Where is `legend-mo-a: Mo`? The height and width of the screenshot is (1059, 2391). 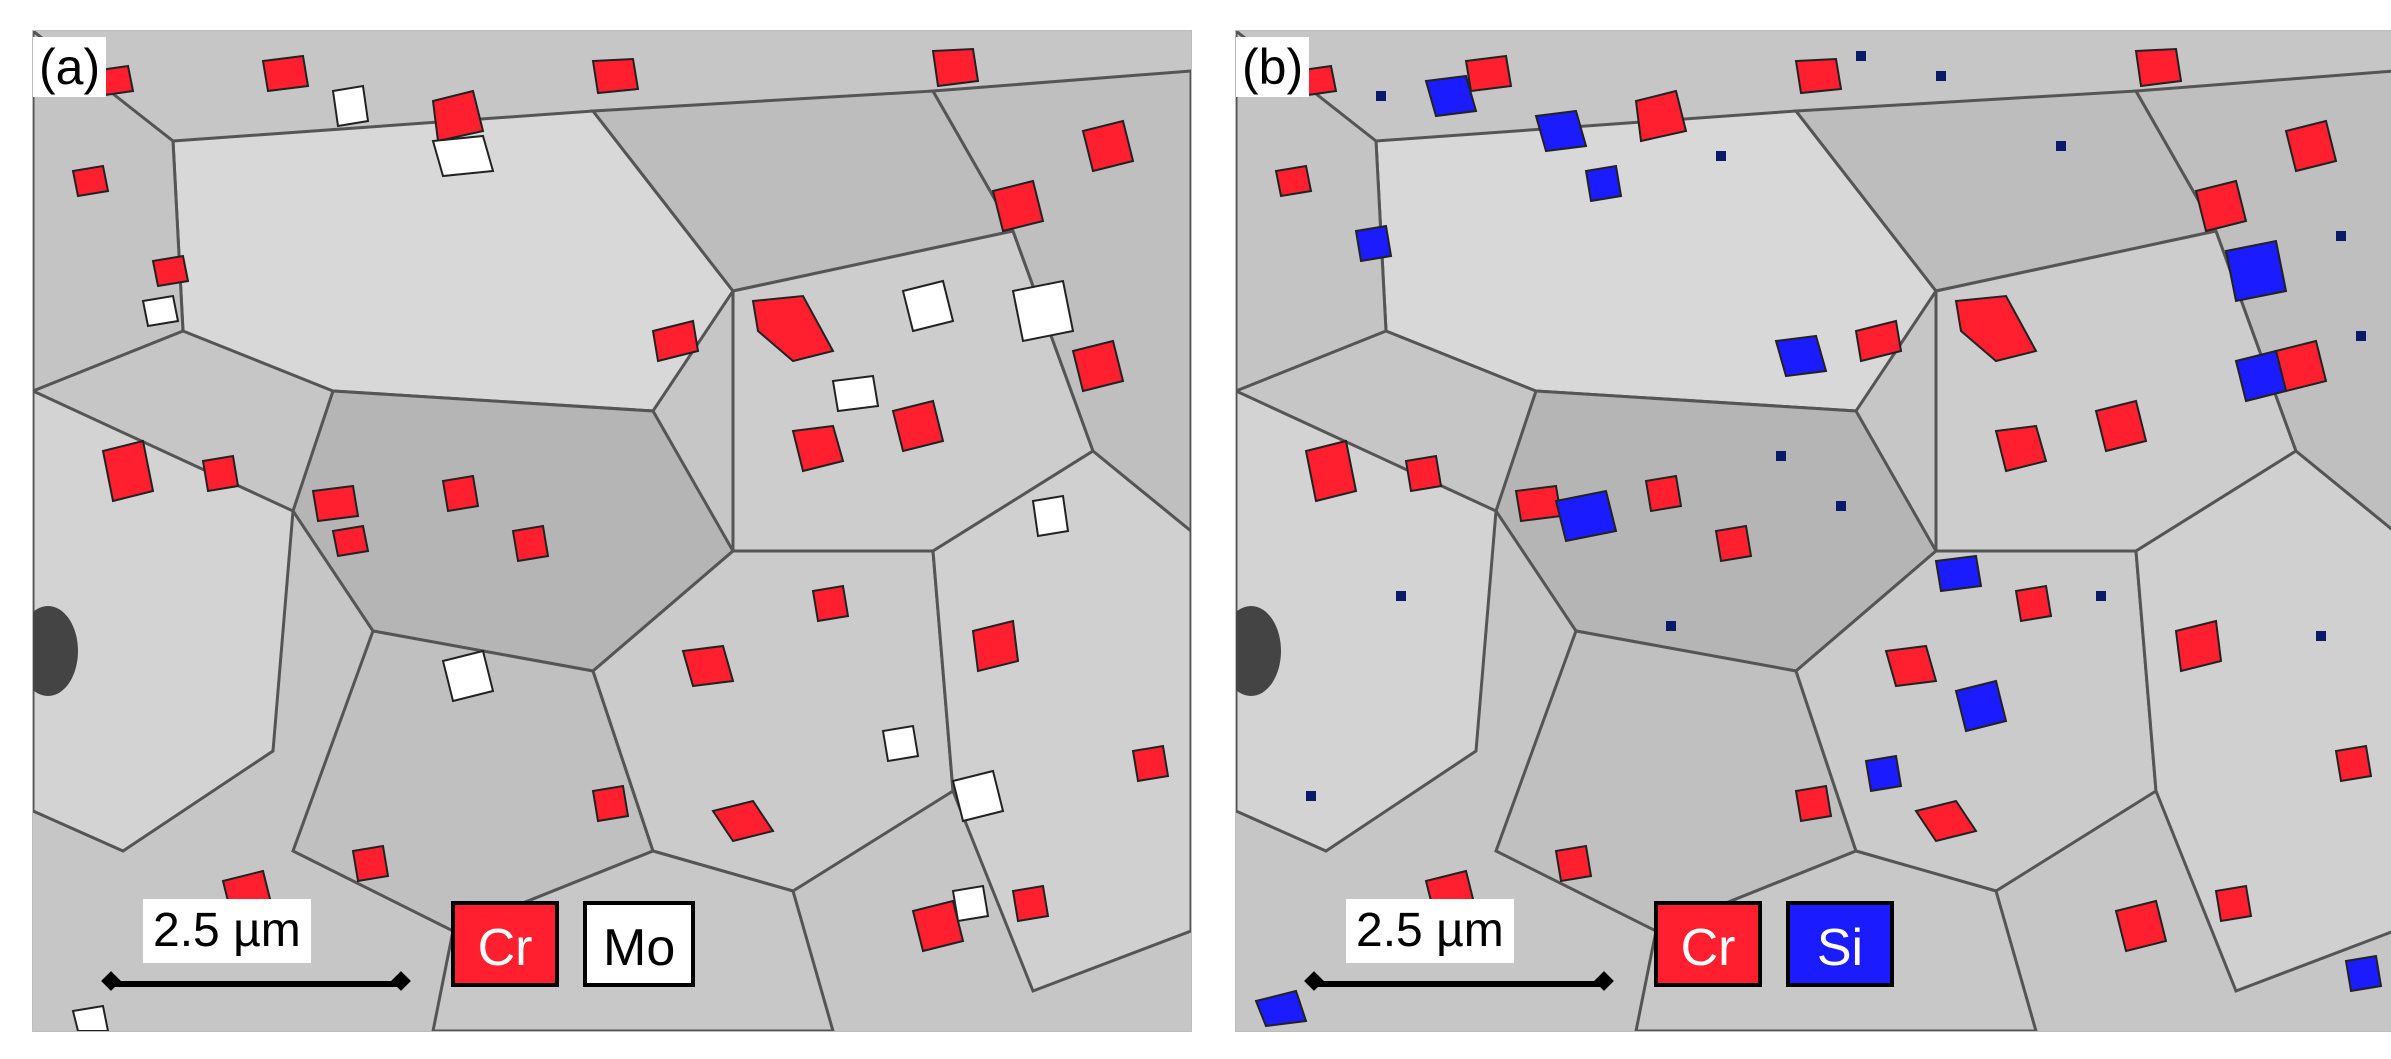
legend-mo-a: Mo is located at coordinates (639, 944).